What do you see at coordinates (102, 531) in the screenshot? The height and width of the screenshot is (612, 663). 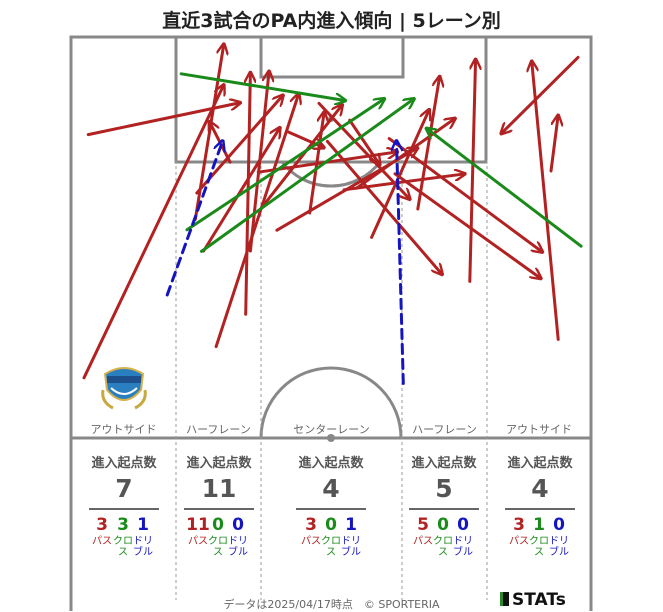 I see `lane-1-pass: 3 パス` at bounding box center [102, 531].